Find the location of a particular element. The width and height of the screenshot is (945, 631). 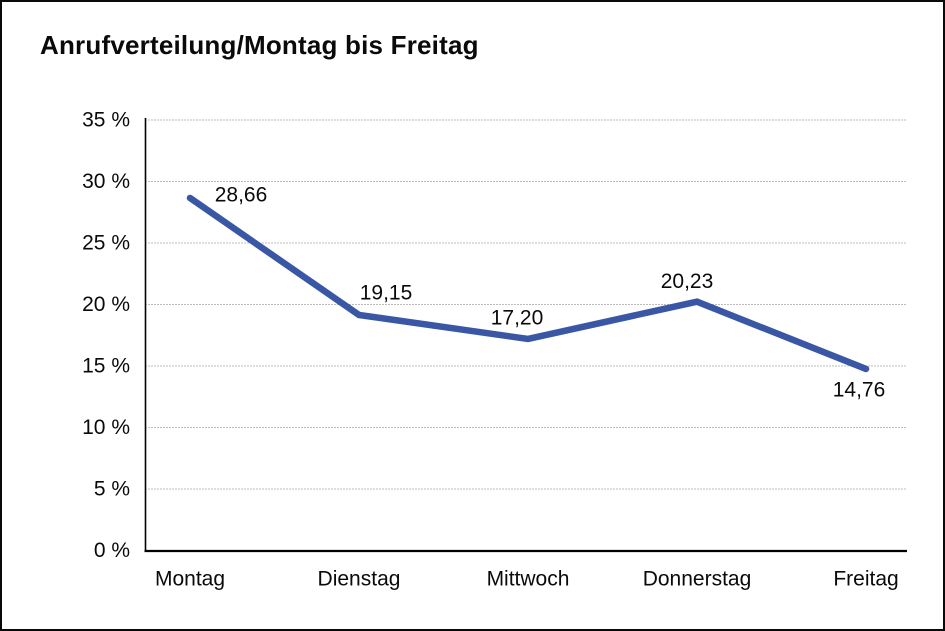

x-axis-label-montag: Montag is located at coordinates (190, 579).